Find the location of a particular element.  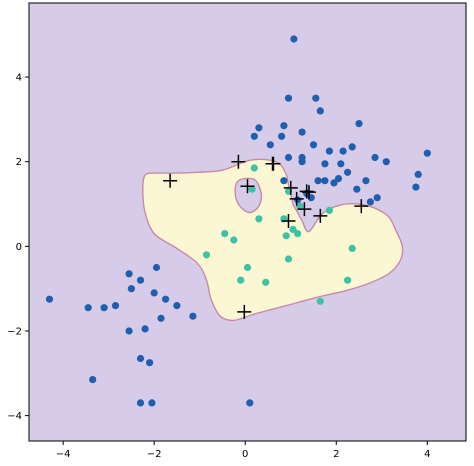

x-tick-label: 2 is located at coordinates (336, 454).